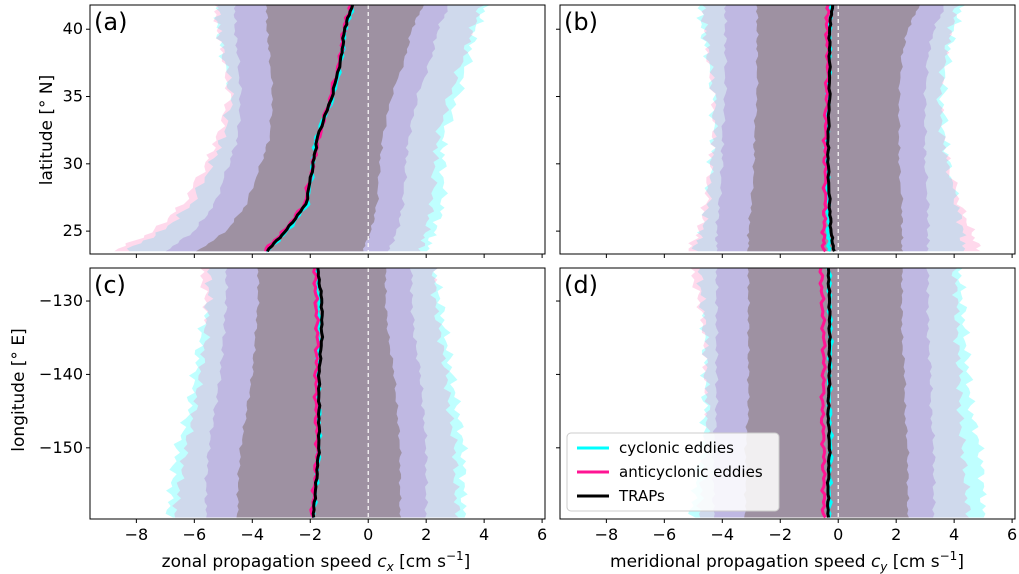 The width and height of the screenshot is (1019, 574). I want to click on xlabel-meridional-prefix: meridional propagation speed, so click(740, 562).